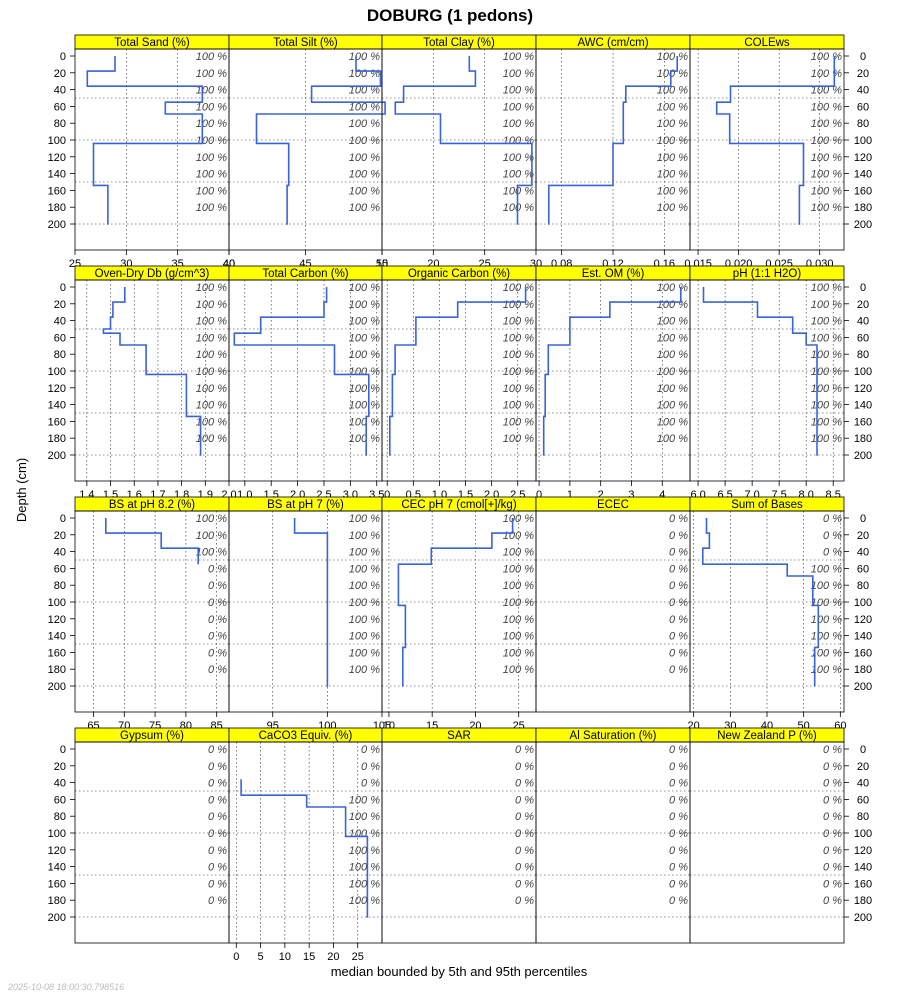  I want to click on panel-strip-label: Total Silt (%), so click(305, 43).